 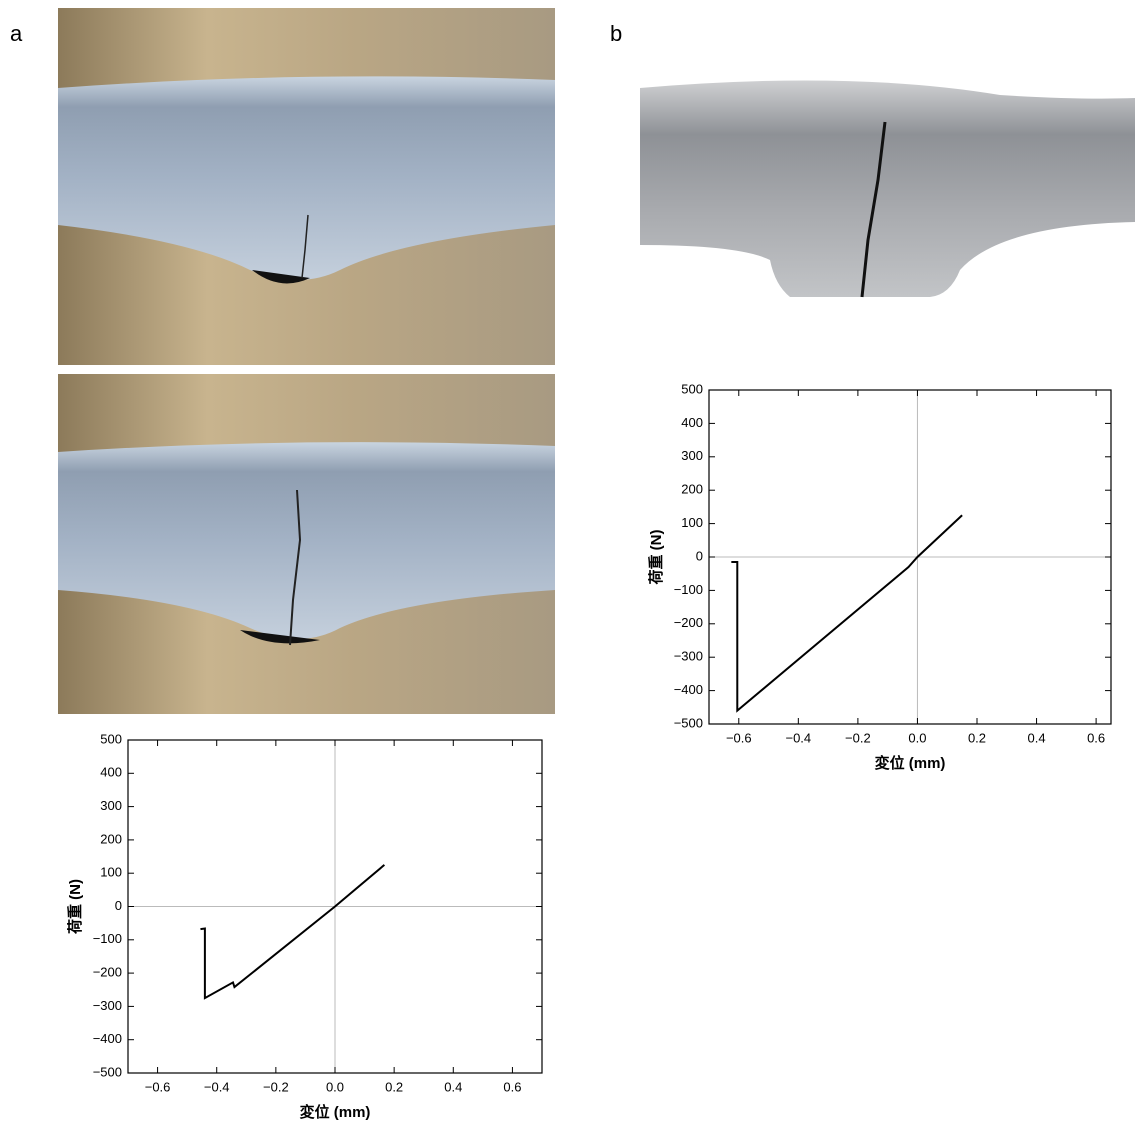 What do you see at coordinates (616, 33) in the screenshot?
I see `panel-label: b` at bounding box center [616, 33].